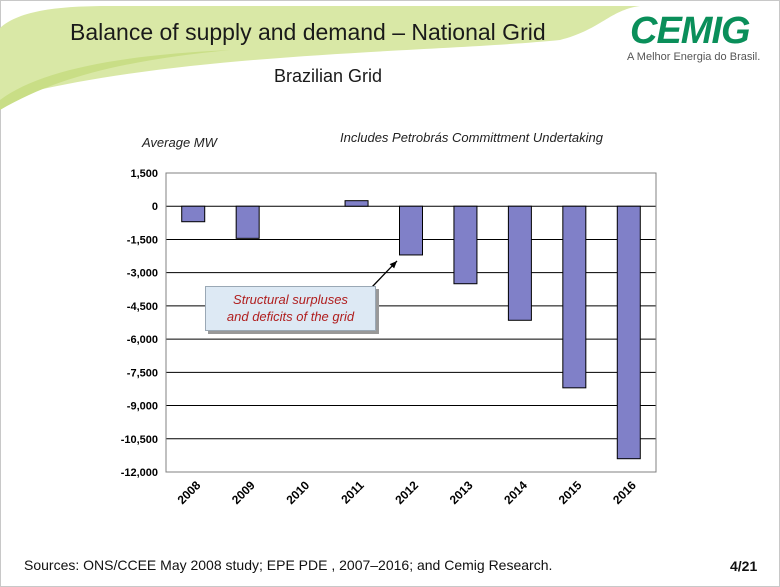 Image resolution: width=780 pixels, height=587 pixels. I want to click on bar-2008, so click(193, 214).